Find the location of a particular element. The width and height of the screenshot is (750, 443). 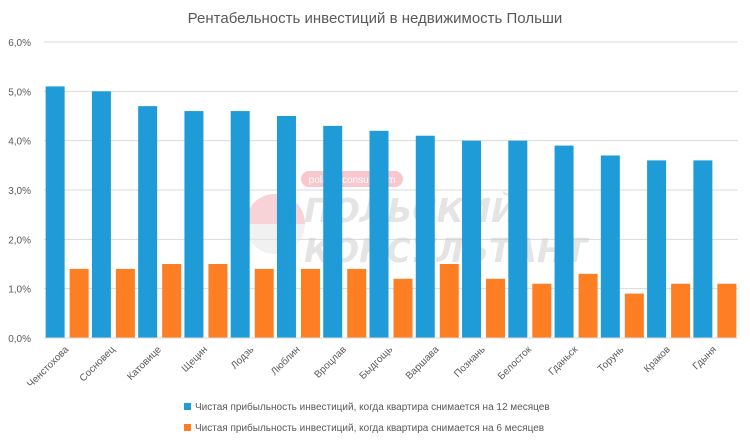

watermark-flag-red is located at coordinates (275, 209).